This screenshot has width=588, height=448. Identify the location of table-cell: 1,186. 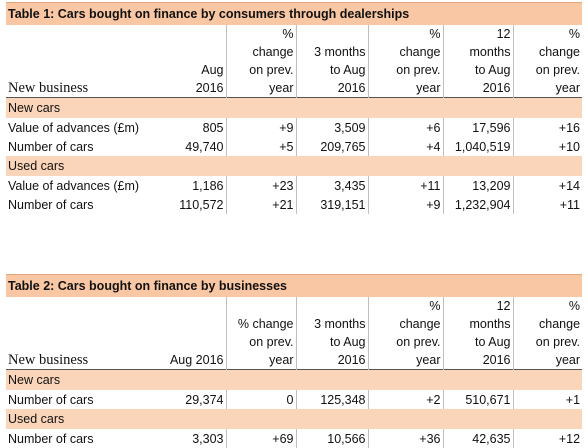
(208, 185).